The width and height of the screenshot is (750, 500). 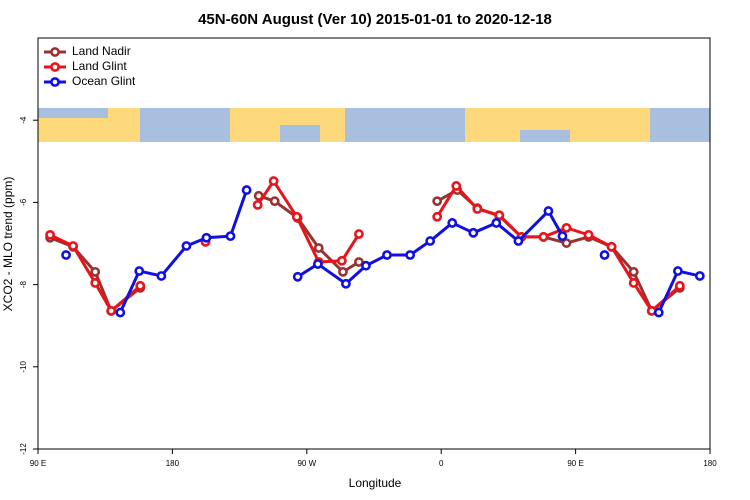 I want to click on y-tick-label: -4, so click(x=23, y=120).